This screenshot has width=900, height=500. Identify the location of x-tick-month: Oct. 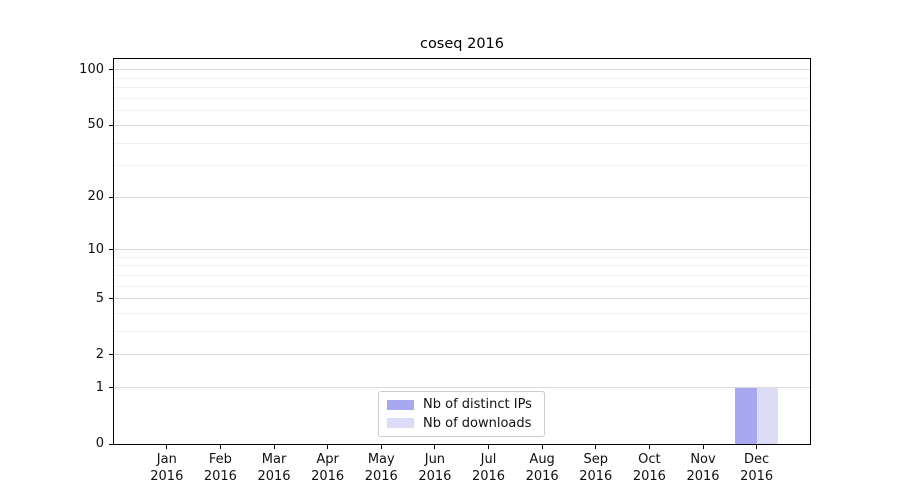
(649, 459).